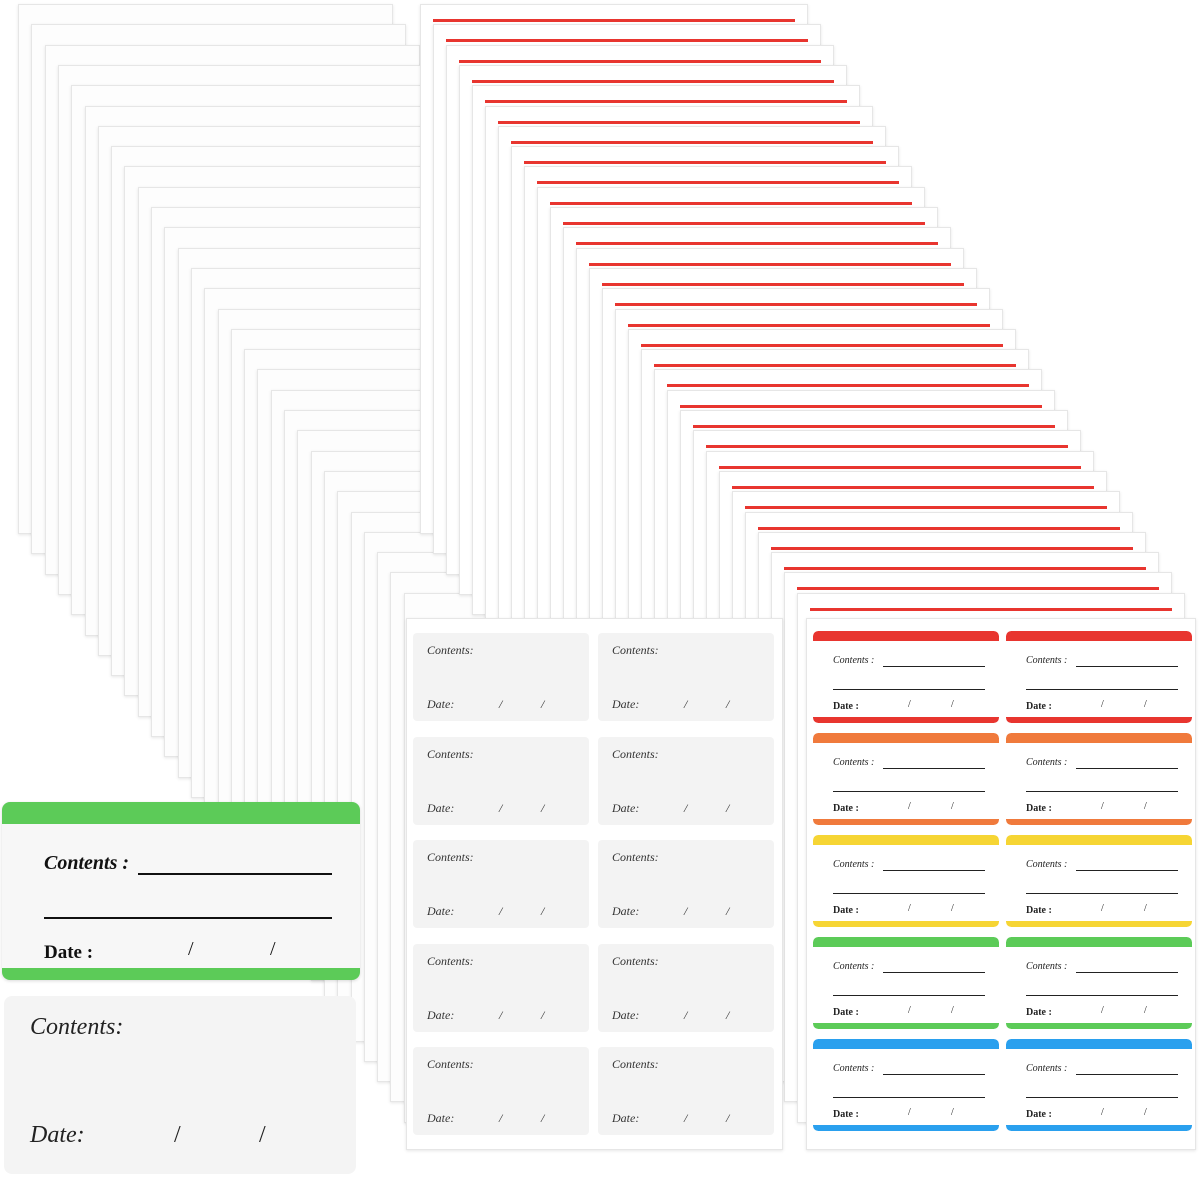 This screenshot has width=1200, height=1178. What do you see at coordinates (69, 952) in the screenshot?
I see `green-label-date-text: Date :` at bounding box center [69, 952].